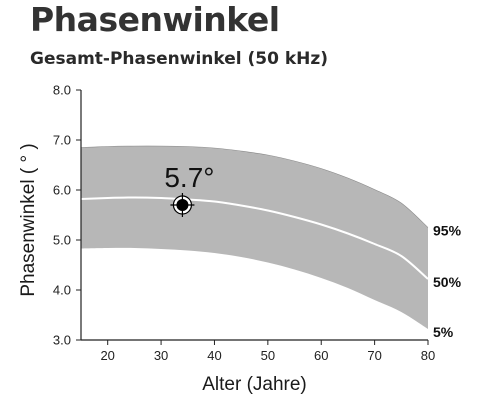 This screenshot has height=400, width=483. Describe the element at coordinates (62, 240) in the screenshot. I see `y-tick-label: 5.0` at that location.